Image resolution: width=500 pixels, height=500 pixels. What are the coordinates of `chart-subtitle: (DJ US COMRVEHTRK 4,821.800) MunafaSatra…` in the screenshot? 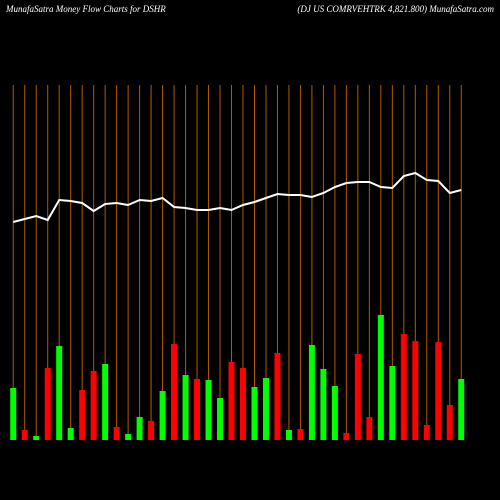 It's located at (395, 9).